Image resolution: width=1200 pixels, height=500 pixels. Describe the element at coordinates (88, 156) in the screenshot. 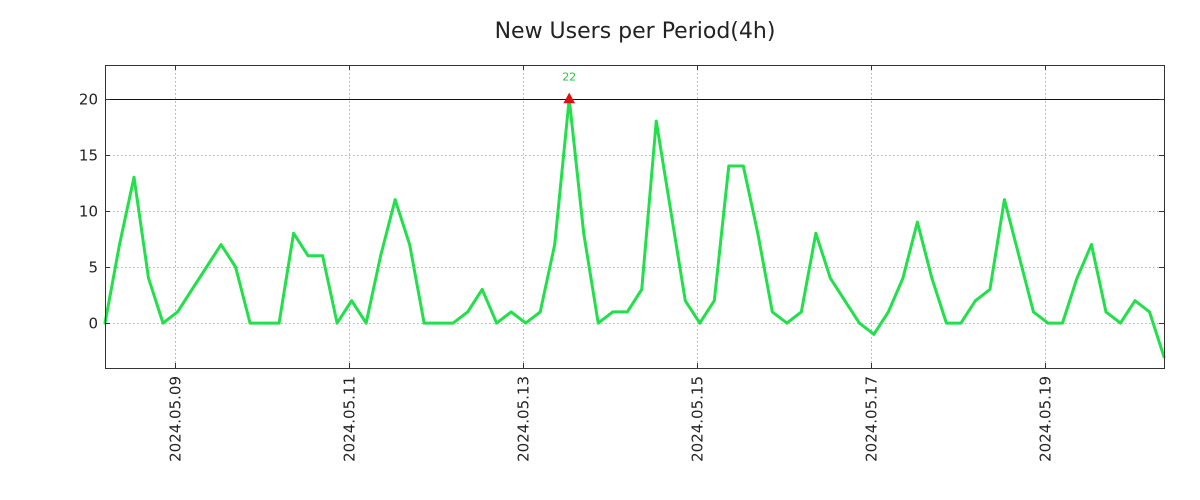

I see `y-tick-label: 15` at that location.